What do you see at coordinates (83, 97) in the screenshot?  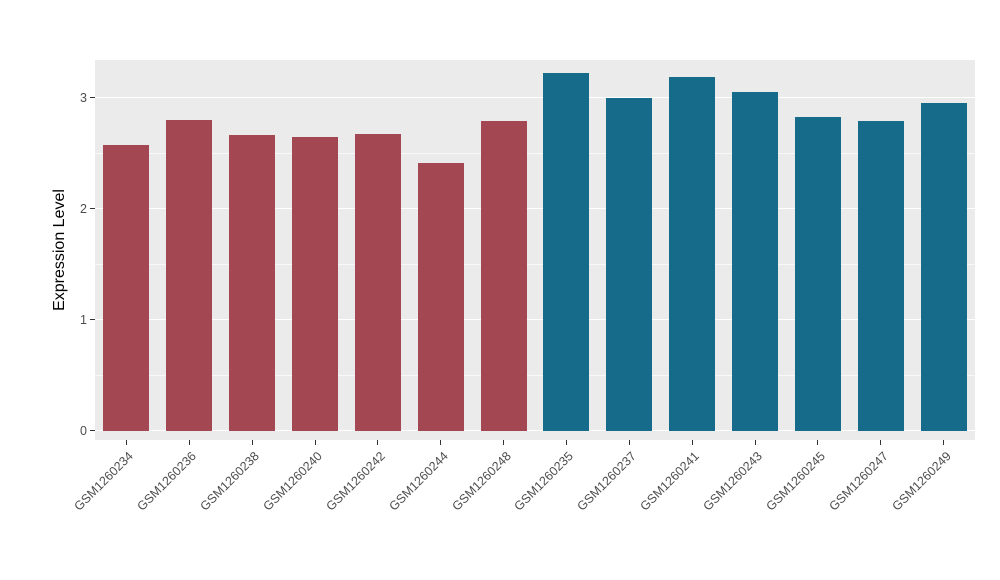 I see `y-axis-tick-label: 3` at bounding box center [83, 97].